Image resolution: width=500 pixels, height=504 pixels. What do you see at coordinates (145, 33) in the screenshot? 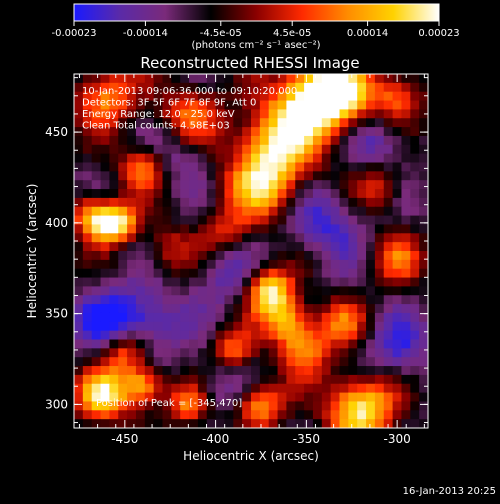
I see `colorbar-tick-label: -0.00014` at bounding box center [145, 33].